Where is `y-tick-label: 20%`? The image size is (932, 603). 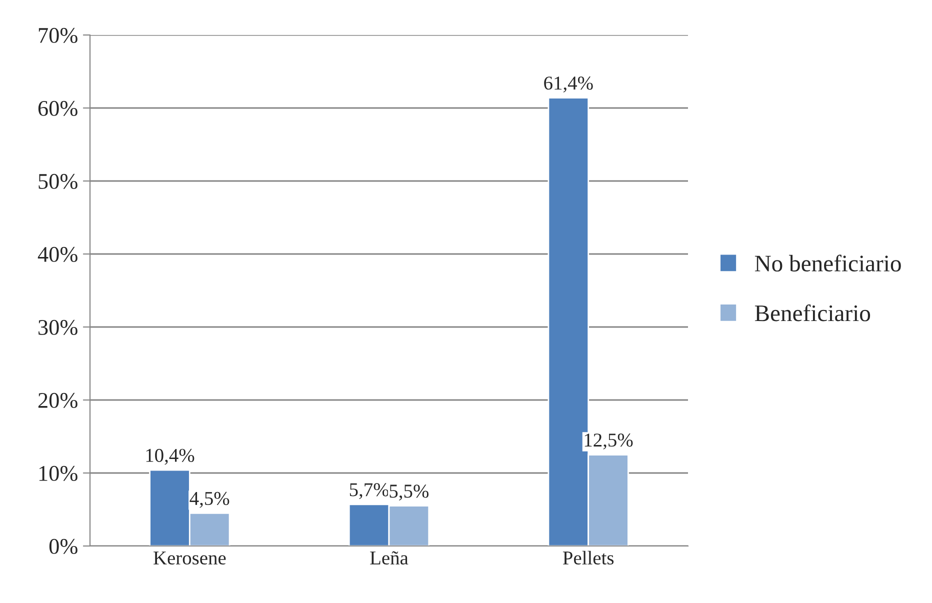
y-tick-label: 20% is located at coordinates (58, 400).